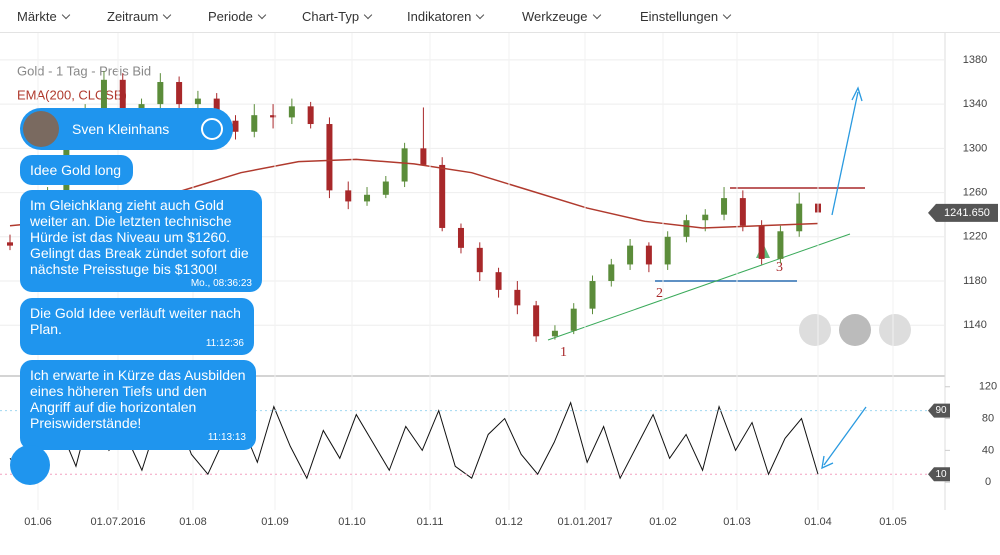  Describe the element at coordinates (779, 267) in the screenshot. I see `annotation: 3` at that location.